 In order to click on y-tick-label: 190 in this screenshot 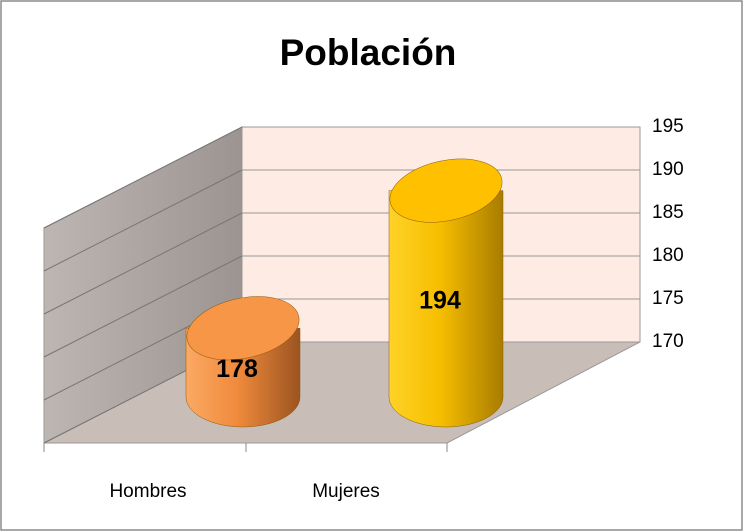, I will do `click(668, 169)`.